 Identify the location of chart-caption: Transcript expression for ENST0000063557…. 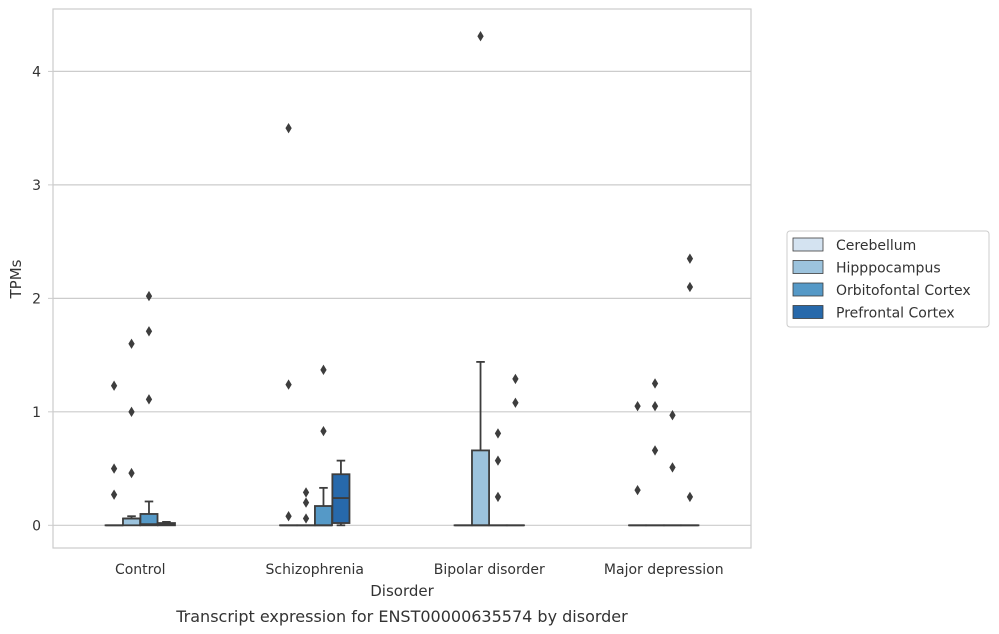
(401, 616).